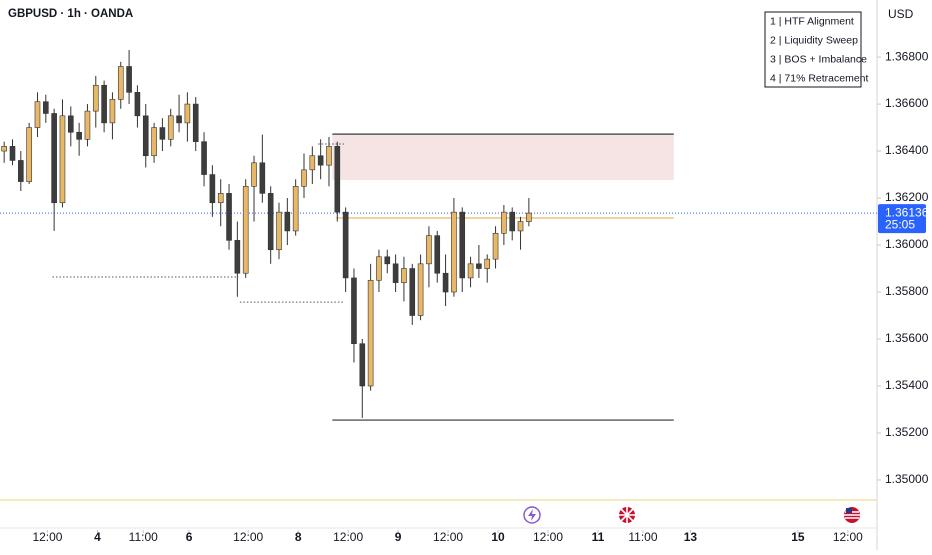  Describe the element at coordinates (907, 385) in the screenshot. I see `y-tick-label: 1.35400` at that location.